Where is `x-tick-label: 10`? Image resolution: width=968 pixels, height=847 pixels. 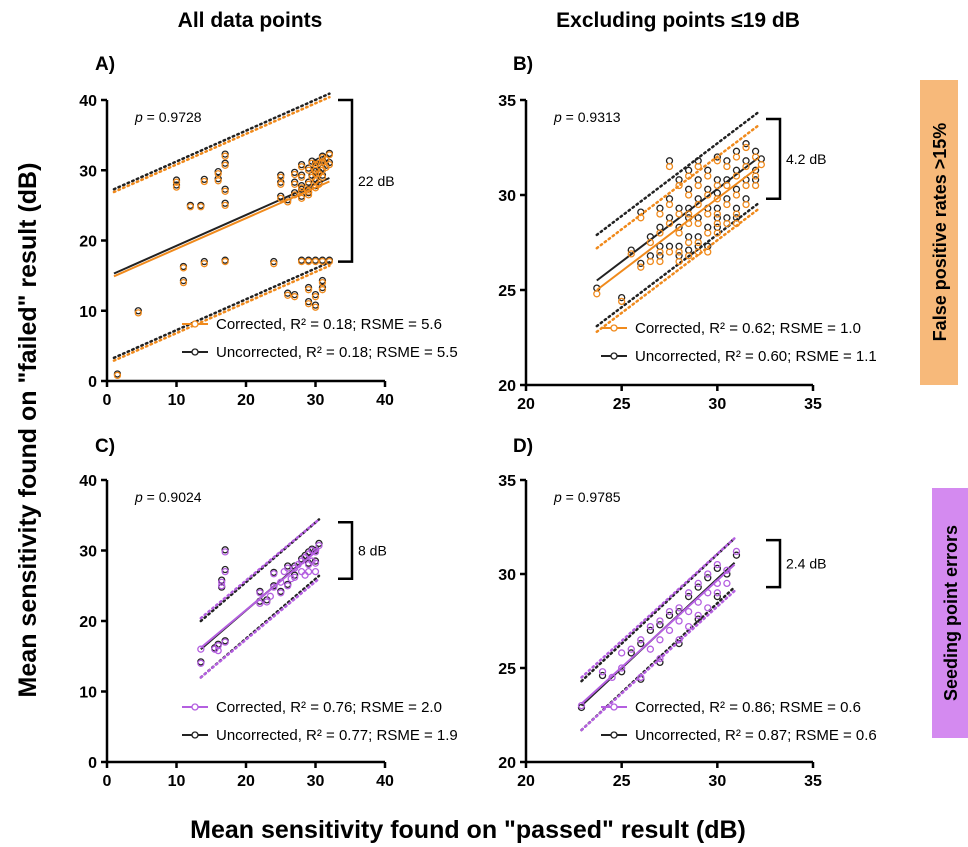 x-tick-label: 10 is located at coordinates (177, 781).